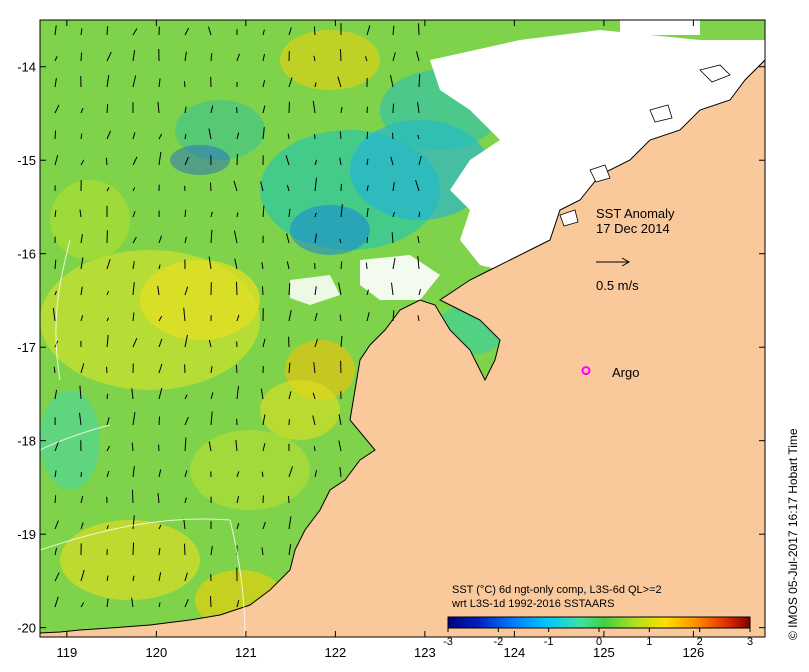  What do you see at coordinates (645, 145) in the screenshot?
I see `coastal-islands` at bounding box center [645, 145].